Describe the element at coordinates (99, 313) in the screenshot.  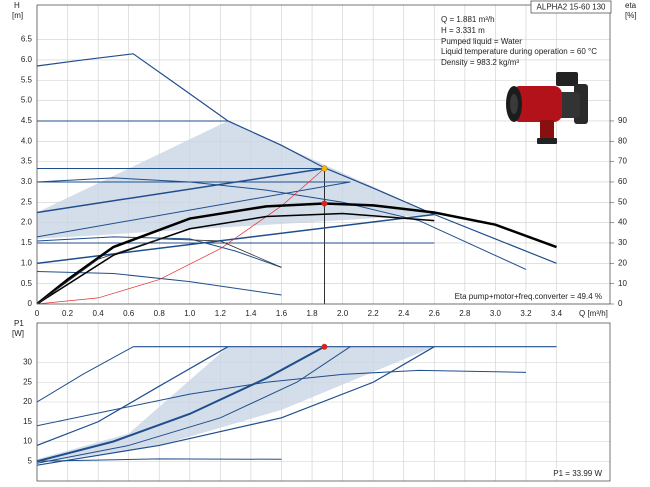
I see `x-tick-label: 0.4` at that location.